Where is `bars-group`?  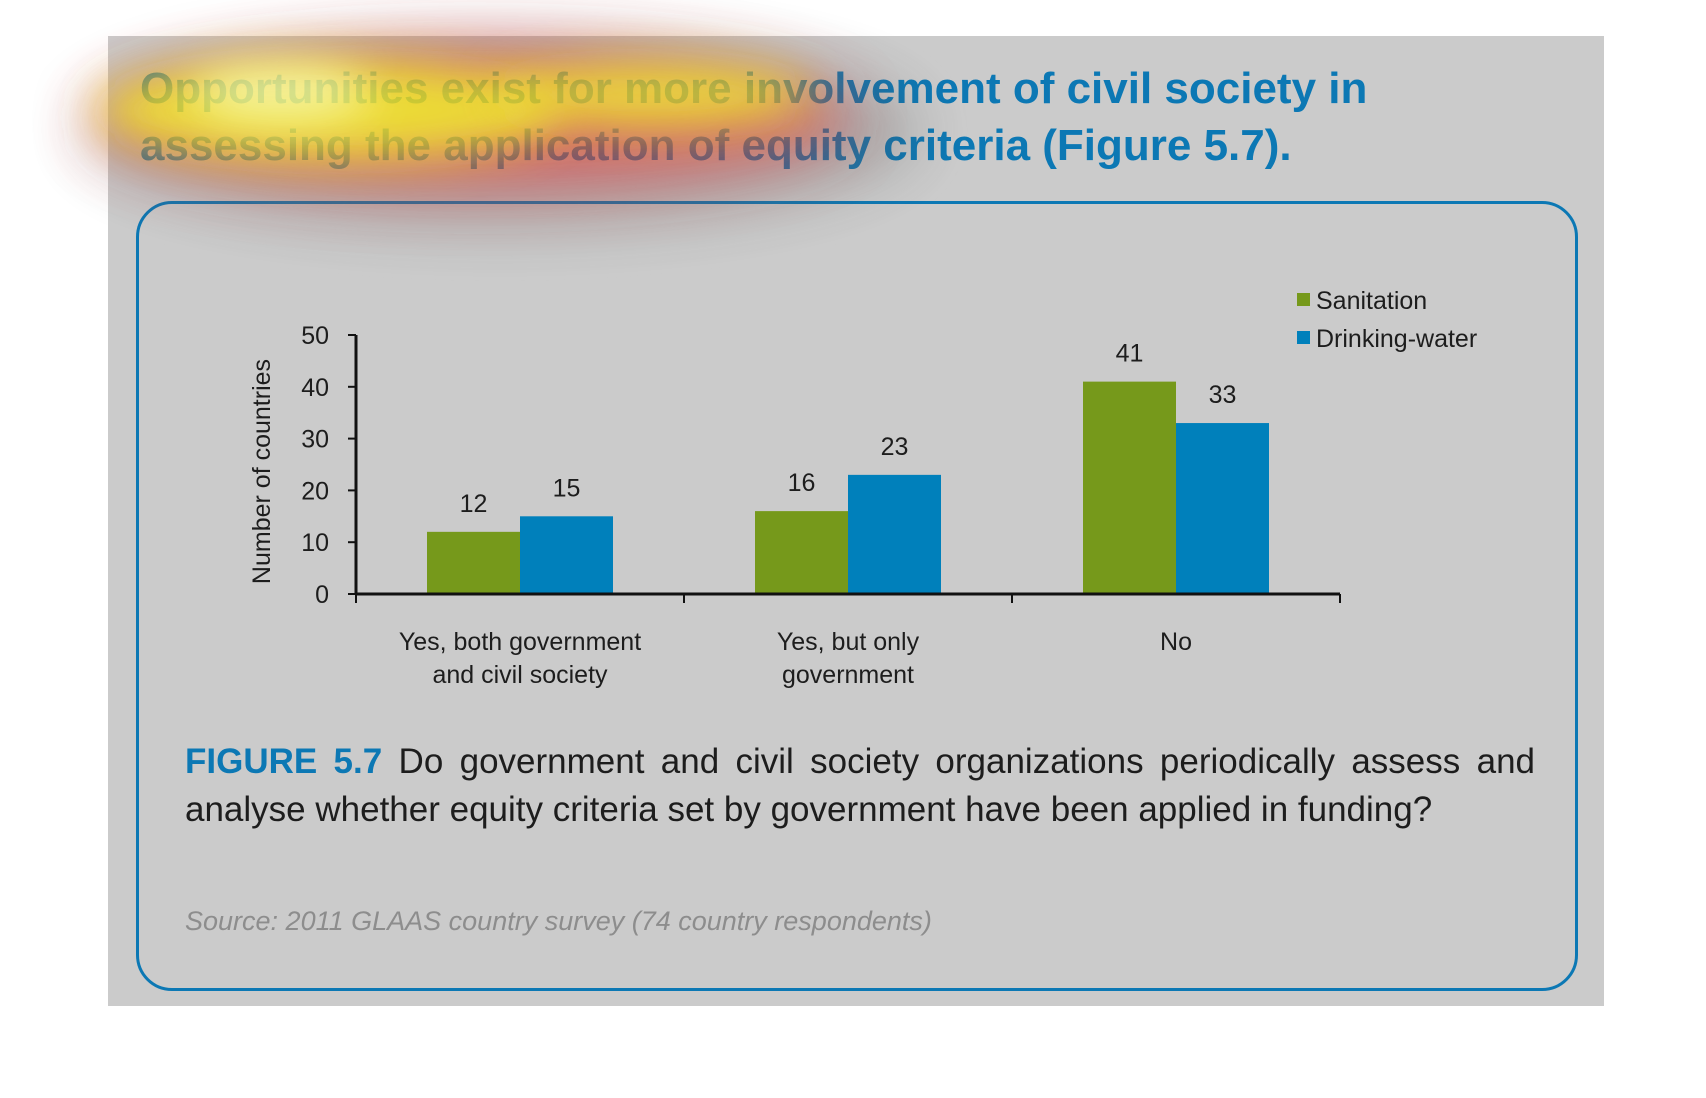
bars-group is located at coordinates (848, 487).